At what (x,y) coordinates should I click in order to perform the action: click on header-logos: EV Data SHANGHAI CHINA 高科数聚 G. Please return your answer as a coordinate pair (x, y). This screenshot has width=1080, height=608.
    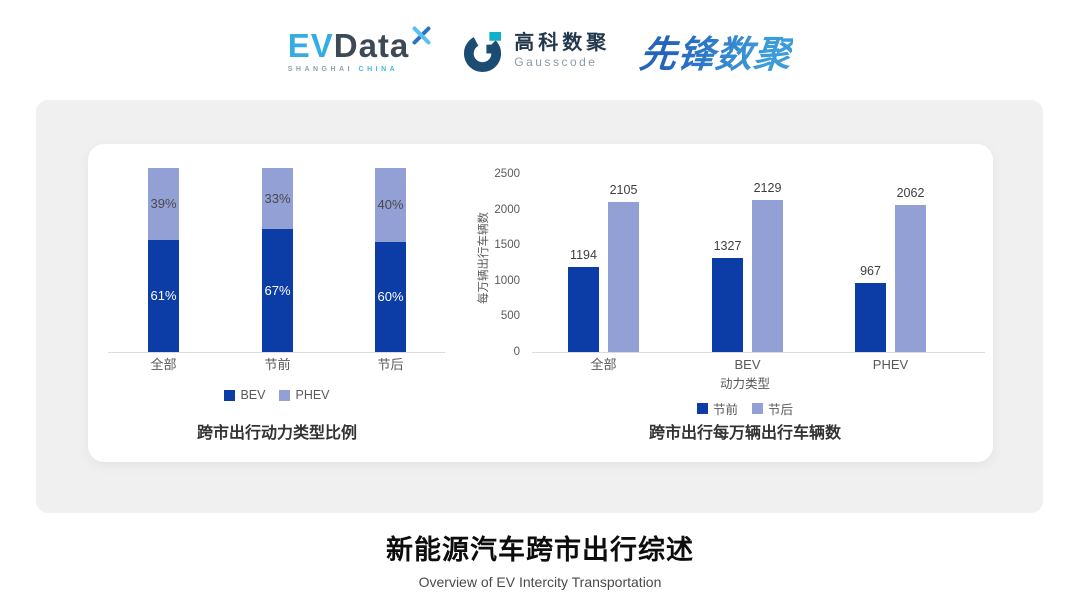
    Looking at the image, I should click on (540, 51).